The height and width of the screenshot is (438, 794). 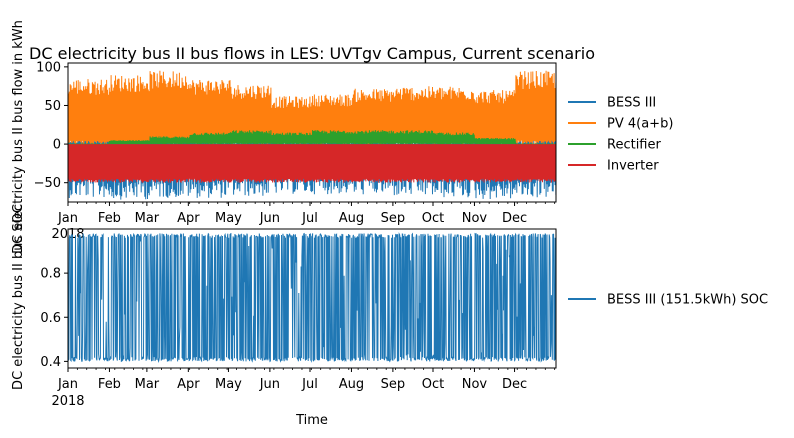 What do you see at coordinates (50, 362) in the screenshot?
I see `y-tick-label: 0.4` at bounding box center [50, 362].